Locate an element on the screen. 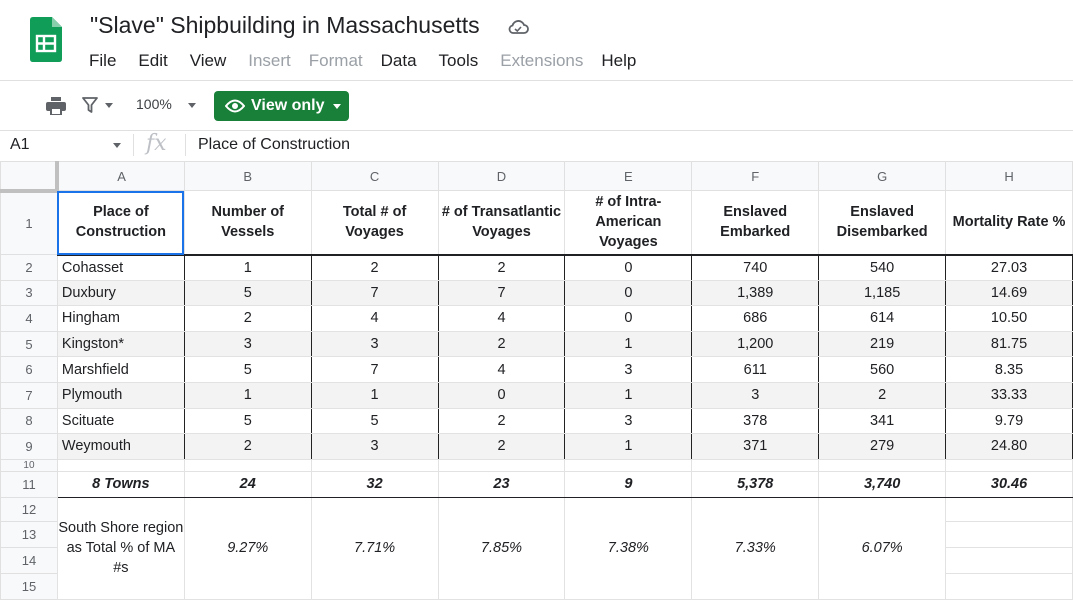 This screenshot has width=1073, height=604. percent-cell: 7.33% is located at coordinates (755, 548).